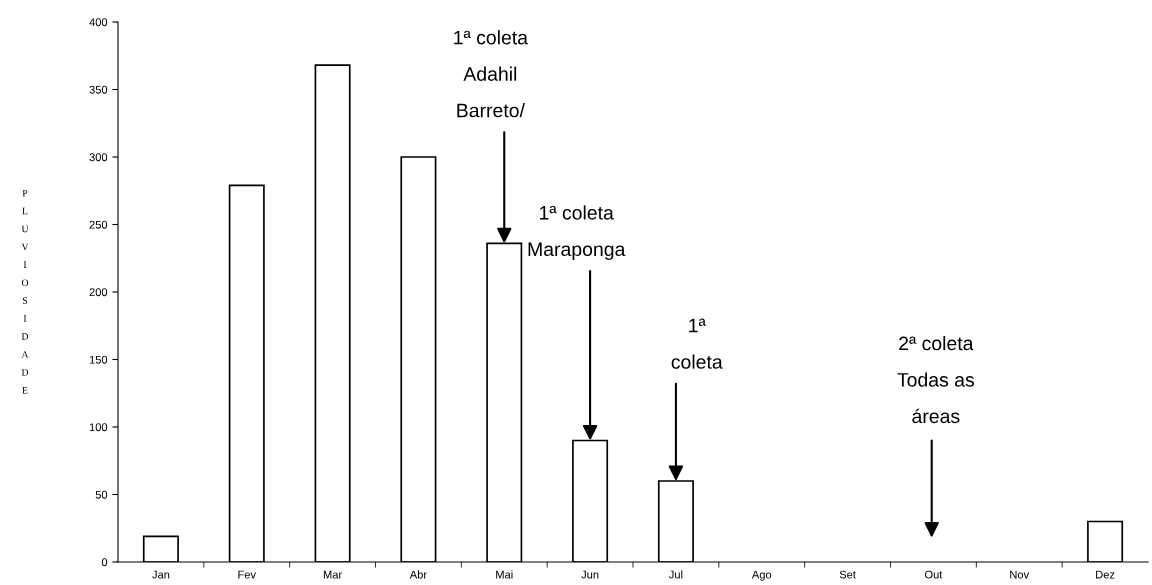 This screenshot has height=585, width=1152. I want to click on y-tick-label: 0, so click(104, 562).